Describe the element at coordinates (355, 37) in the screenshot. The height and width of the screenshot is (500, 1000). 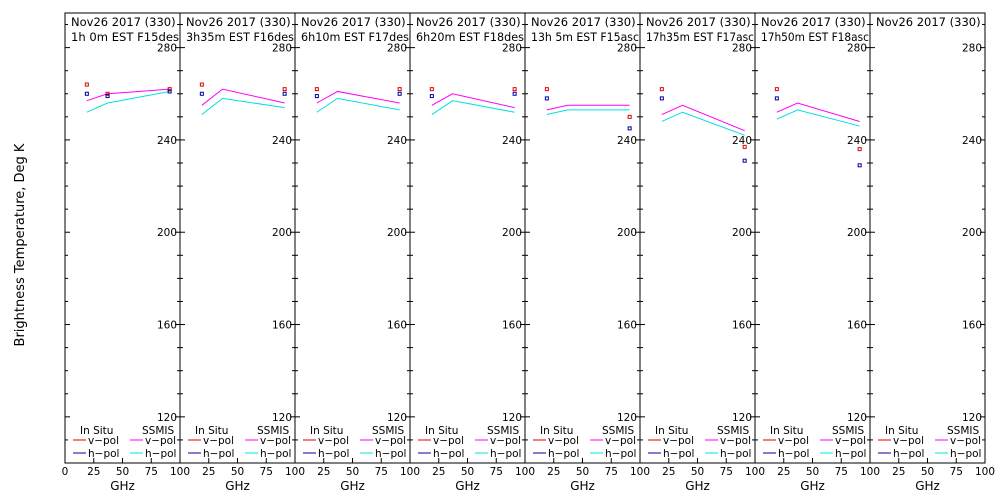
I see `panel-subtitle: 6h10m EST F17des` at that location.